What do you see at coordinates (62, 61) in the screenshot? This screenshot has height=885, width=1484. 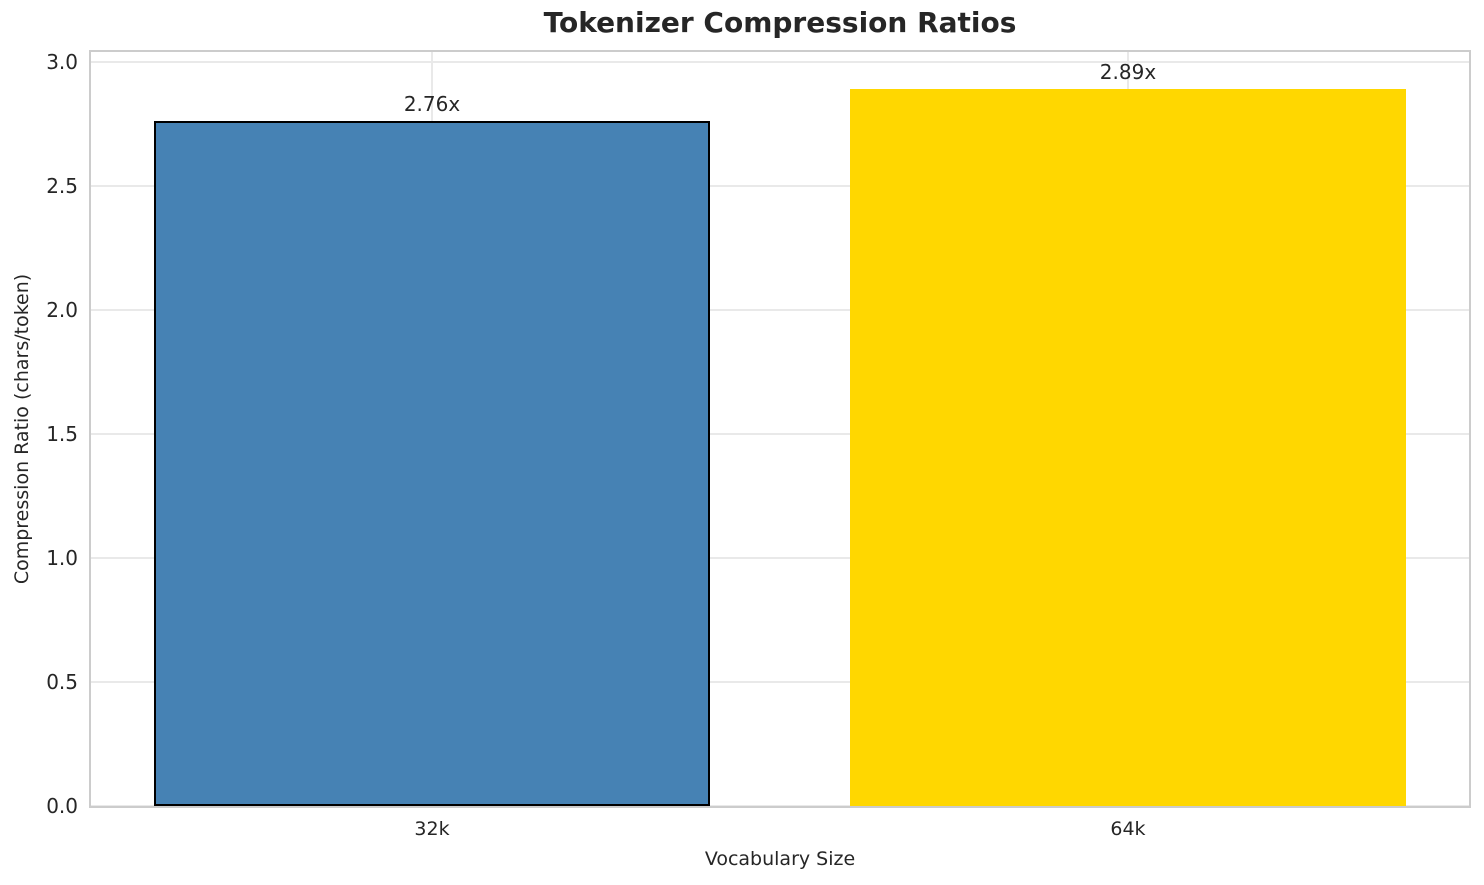 I see `y-tick-label: 3.0` at bounding box center [62, 61].